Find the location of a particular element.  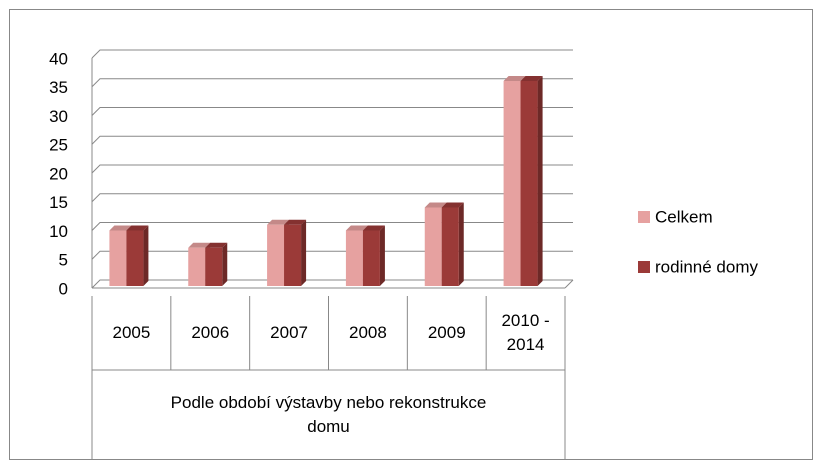

y-tick-label: 40 is located at coordinates (58, 58).